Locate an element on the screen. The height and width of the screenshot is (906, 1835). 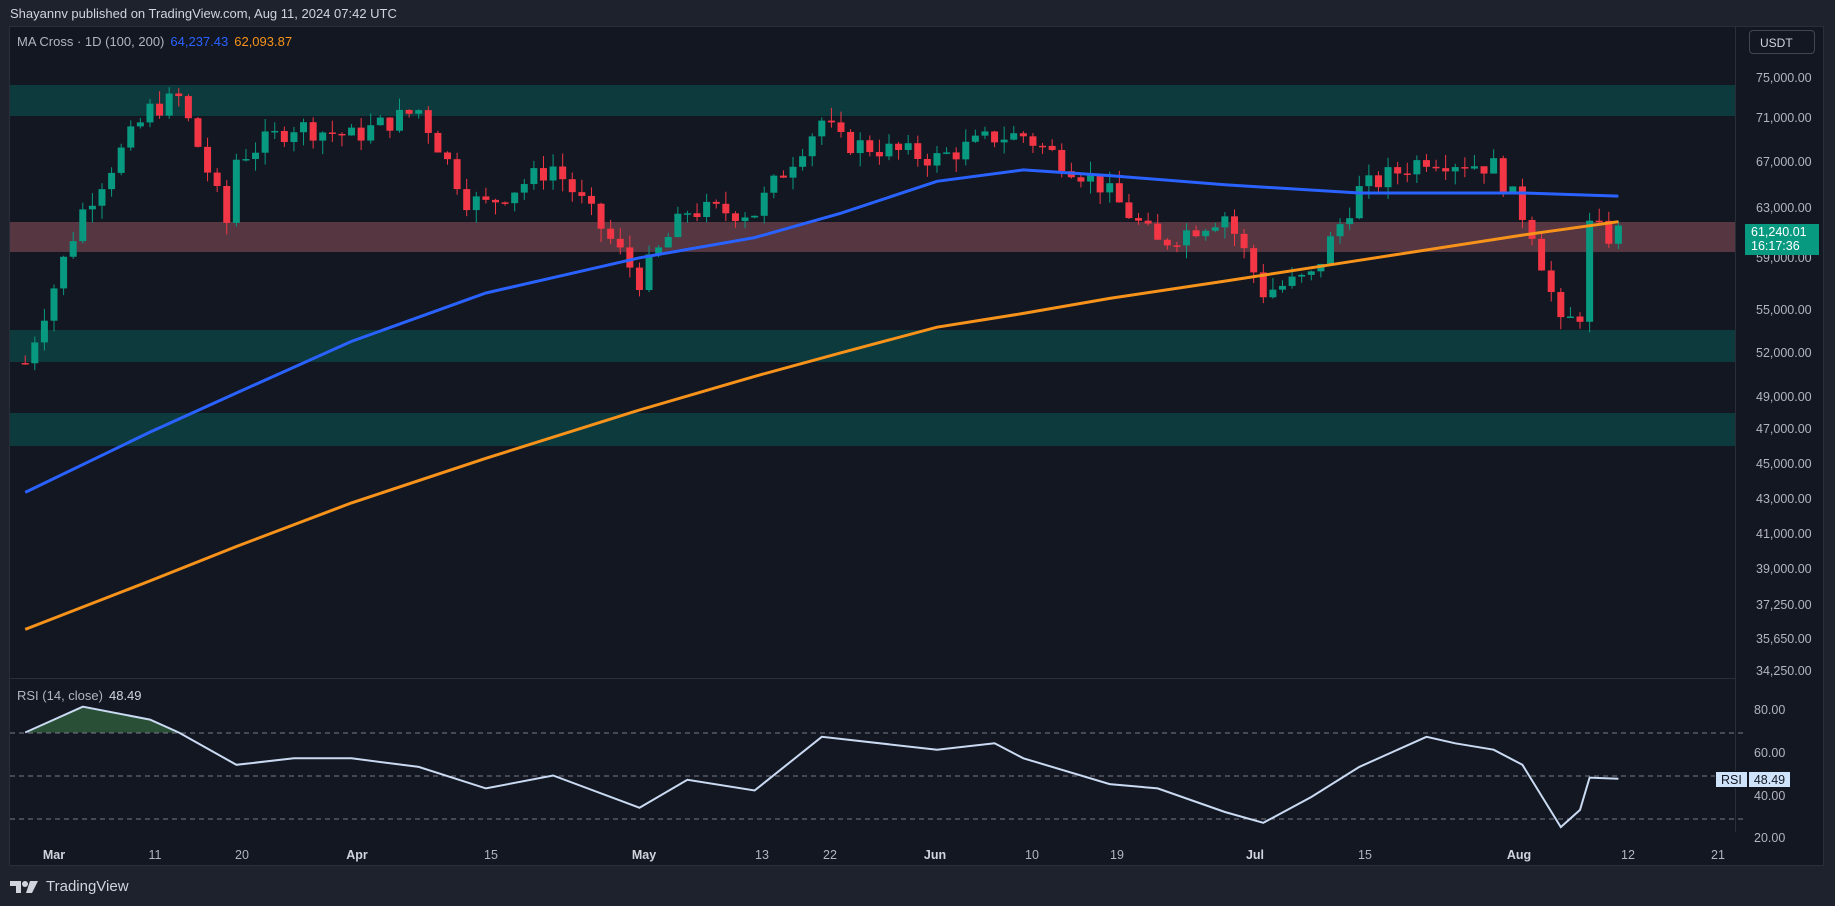
rsi-axis-label: 80.00 is located at coordinates (1770, 710).